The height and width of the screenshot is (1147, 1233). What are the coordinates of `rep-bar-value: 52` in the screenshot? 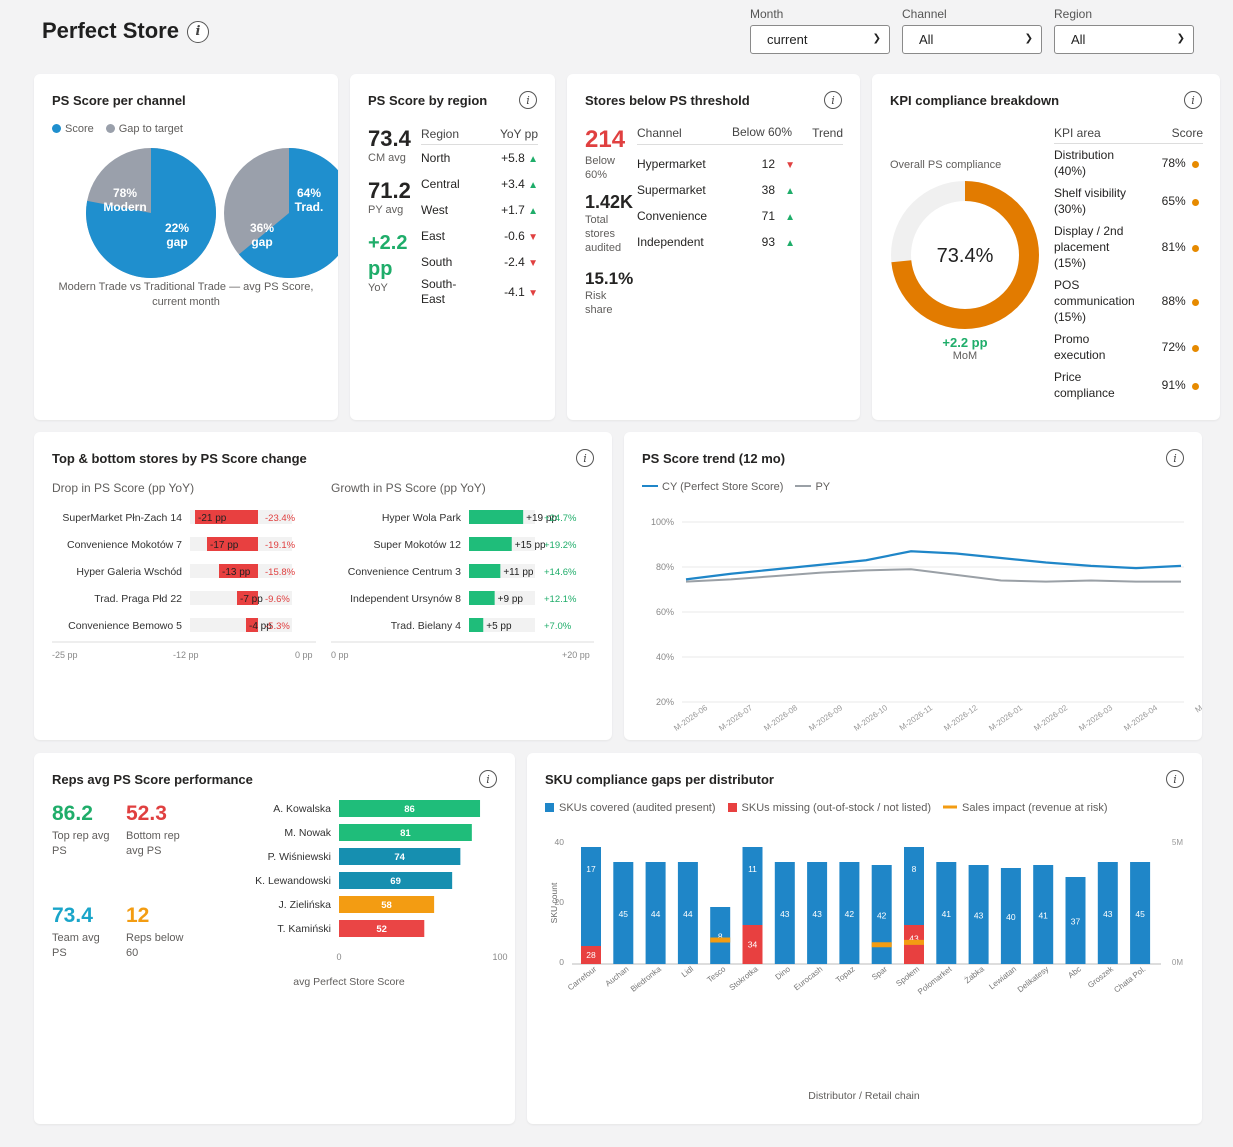 It's located at (381, 929).